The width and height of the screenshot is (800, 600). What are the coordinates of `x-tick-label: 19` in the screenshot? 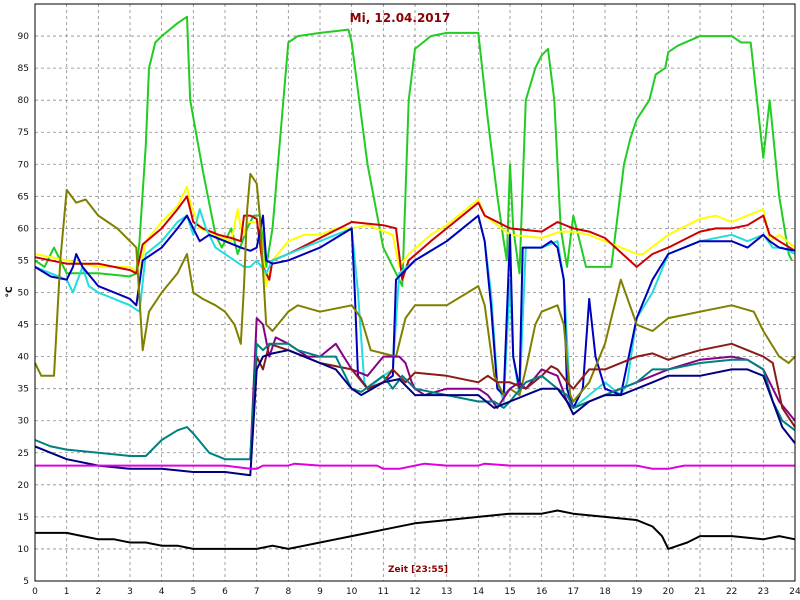 It's located at (637, 592).